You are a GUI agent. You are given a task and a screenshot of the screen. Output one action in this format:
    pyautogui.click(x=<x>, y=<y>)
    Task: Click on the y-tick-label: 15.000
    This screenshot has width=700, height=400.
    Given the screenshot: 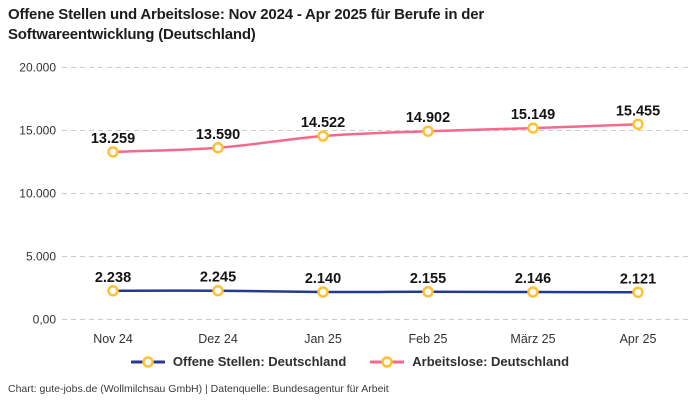 What is the action you would take?
    pyautogui.click(x=37, y=131)
    